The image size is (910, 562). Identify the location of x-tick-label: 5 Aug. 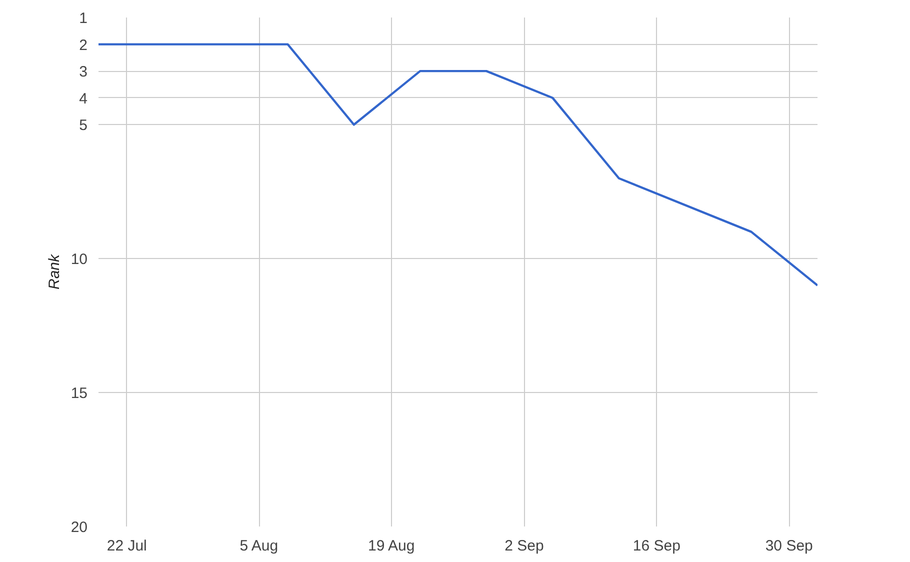
(259, 546).